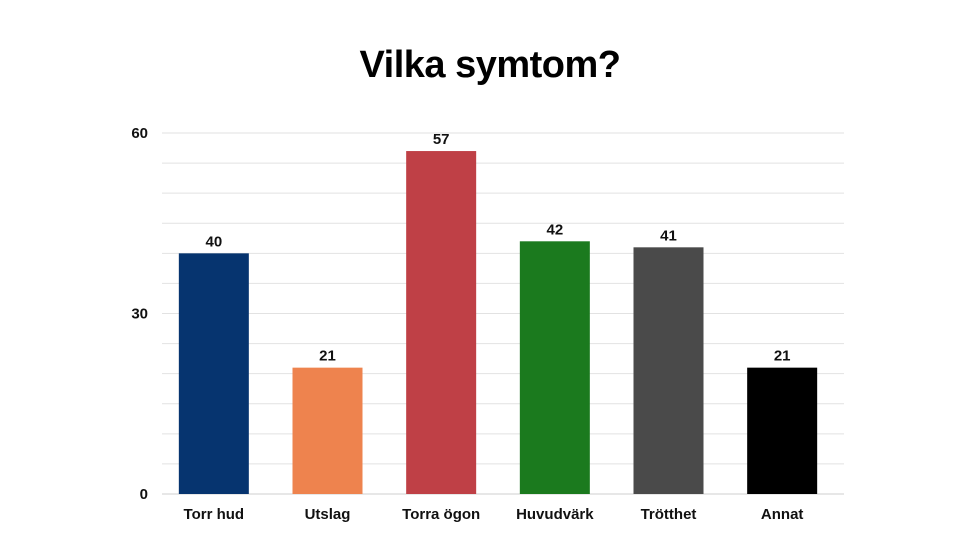 This screenshot has width=980, height=551. What do you see at coordinates (441, 139) in the screenshot?
I see `data-label: 57` at bounding box center [441, 139].